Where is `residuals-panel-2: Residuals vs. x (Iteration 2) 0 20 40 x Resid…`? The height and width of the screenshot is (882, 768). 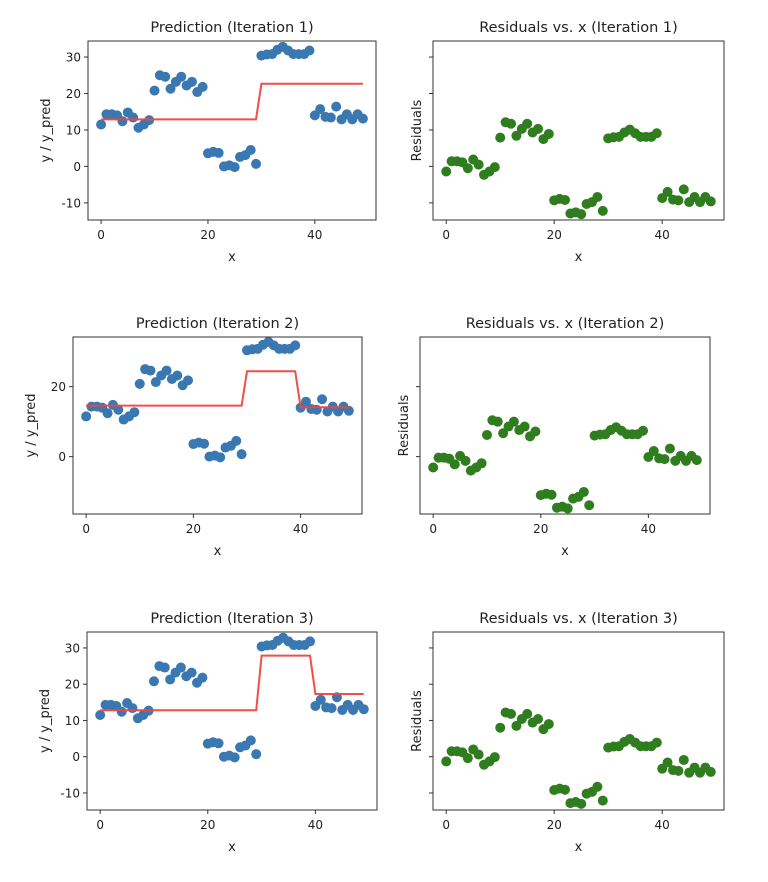
residuals-panel-2: Residuals vs. x (Iteration 2) 0 20 40 x Resid… is located at coordinates (554, 437).